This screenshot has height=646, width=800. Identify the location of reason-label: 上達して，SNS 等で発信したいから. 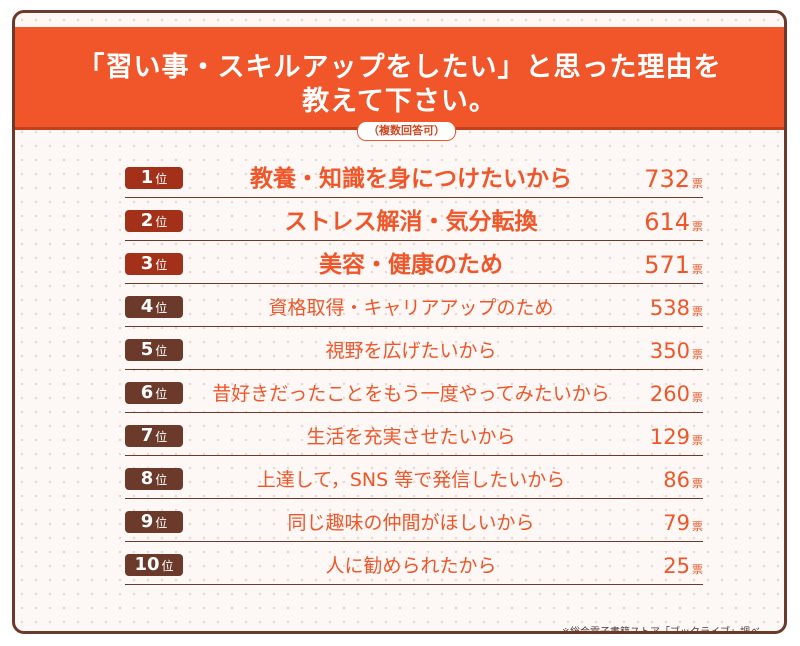
(411, 480).